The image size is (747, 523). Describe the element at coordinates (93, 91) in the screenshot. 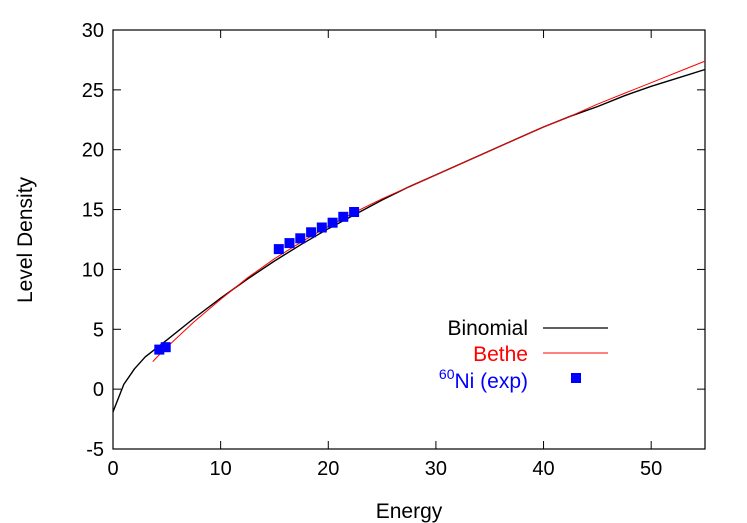

I see `y-tick-label: 25` at that location.